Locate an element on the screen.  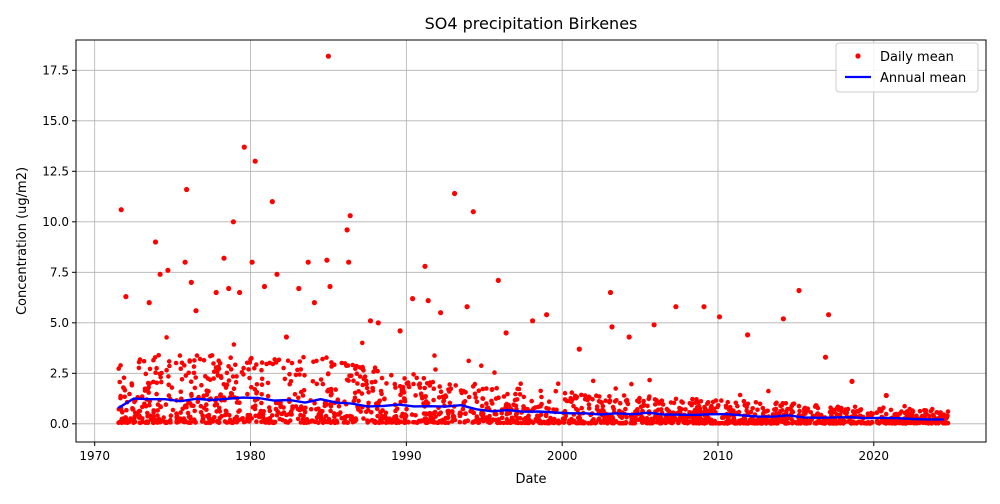
x-tick-label: 1970 is located at coordinates (94, 456).